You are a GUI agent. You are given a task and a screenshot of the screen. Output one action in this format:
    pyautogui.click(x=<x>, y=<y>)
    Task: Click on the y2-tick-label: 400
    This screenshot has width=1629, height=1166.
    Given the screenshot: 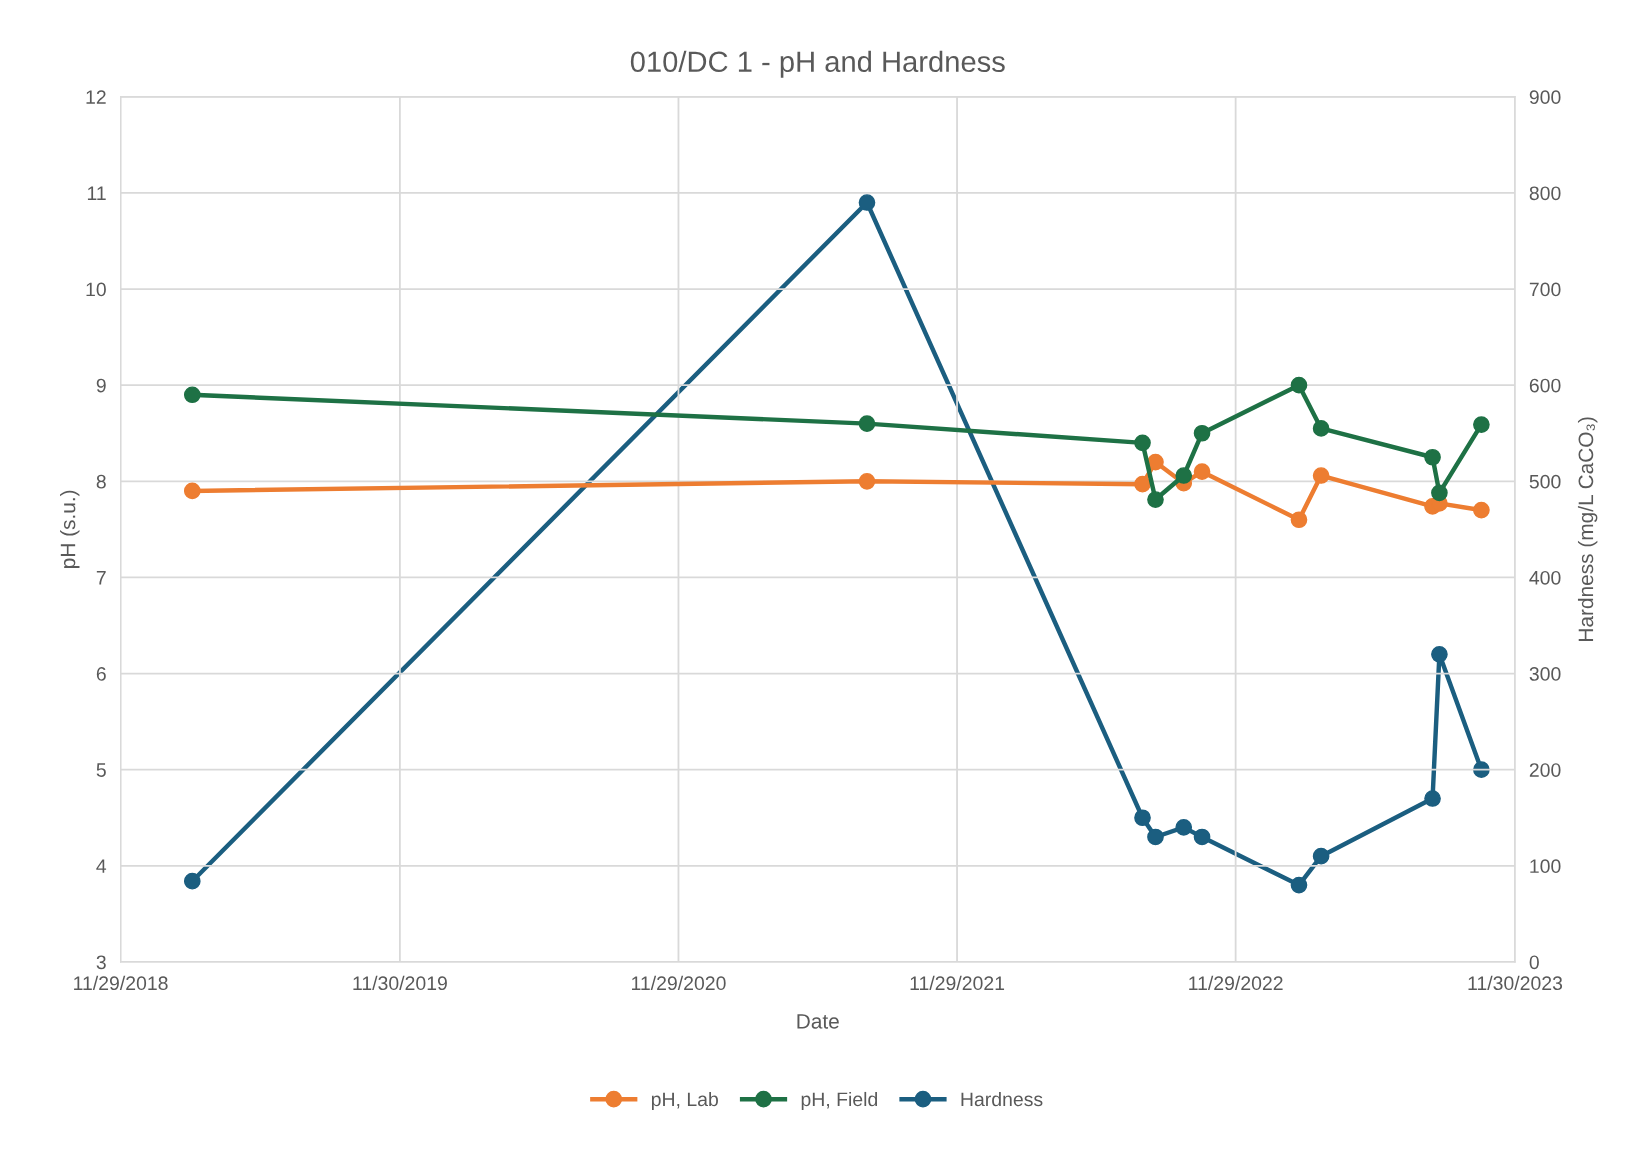 What is the action you would take?
    pyautogui.click(x=1545, y=577)
    